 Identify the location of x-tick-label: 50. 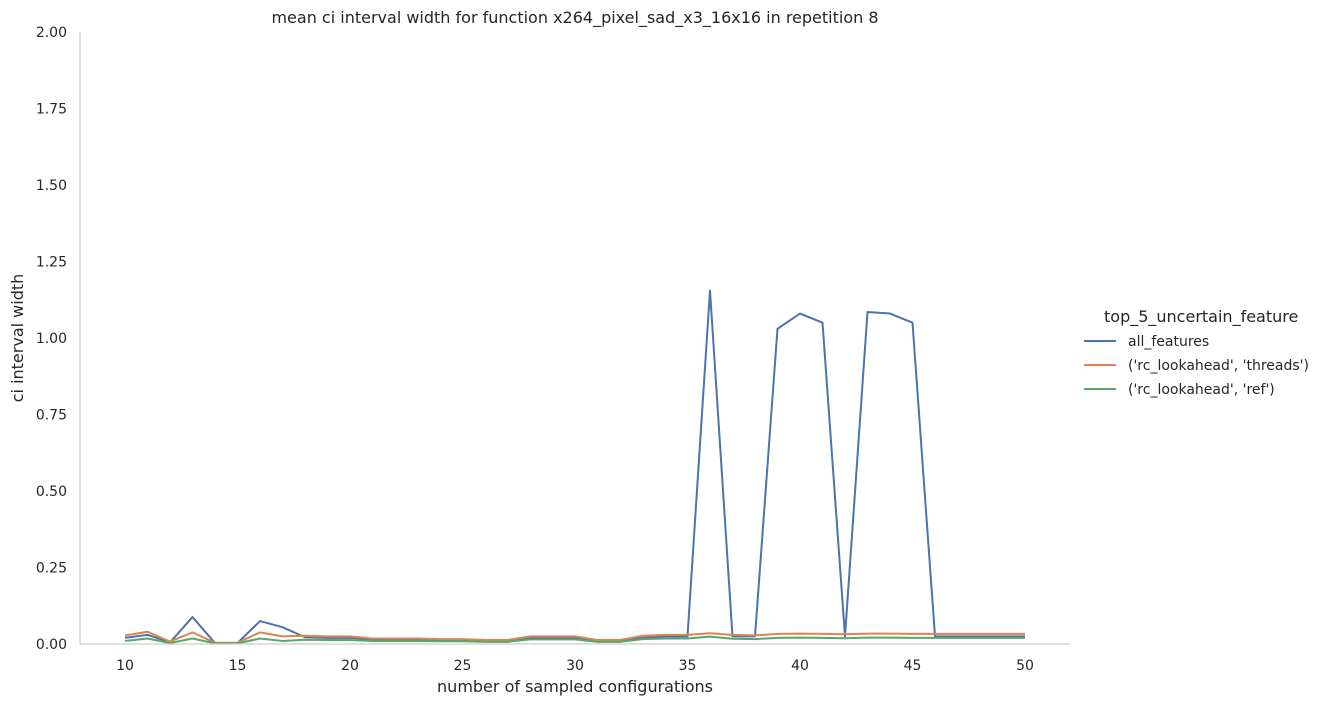
(1025, 666).